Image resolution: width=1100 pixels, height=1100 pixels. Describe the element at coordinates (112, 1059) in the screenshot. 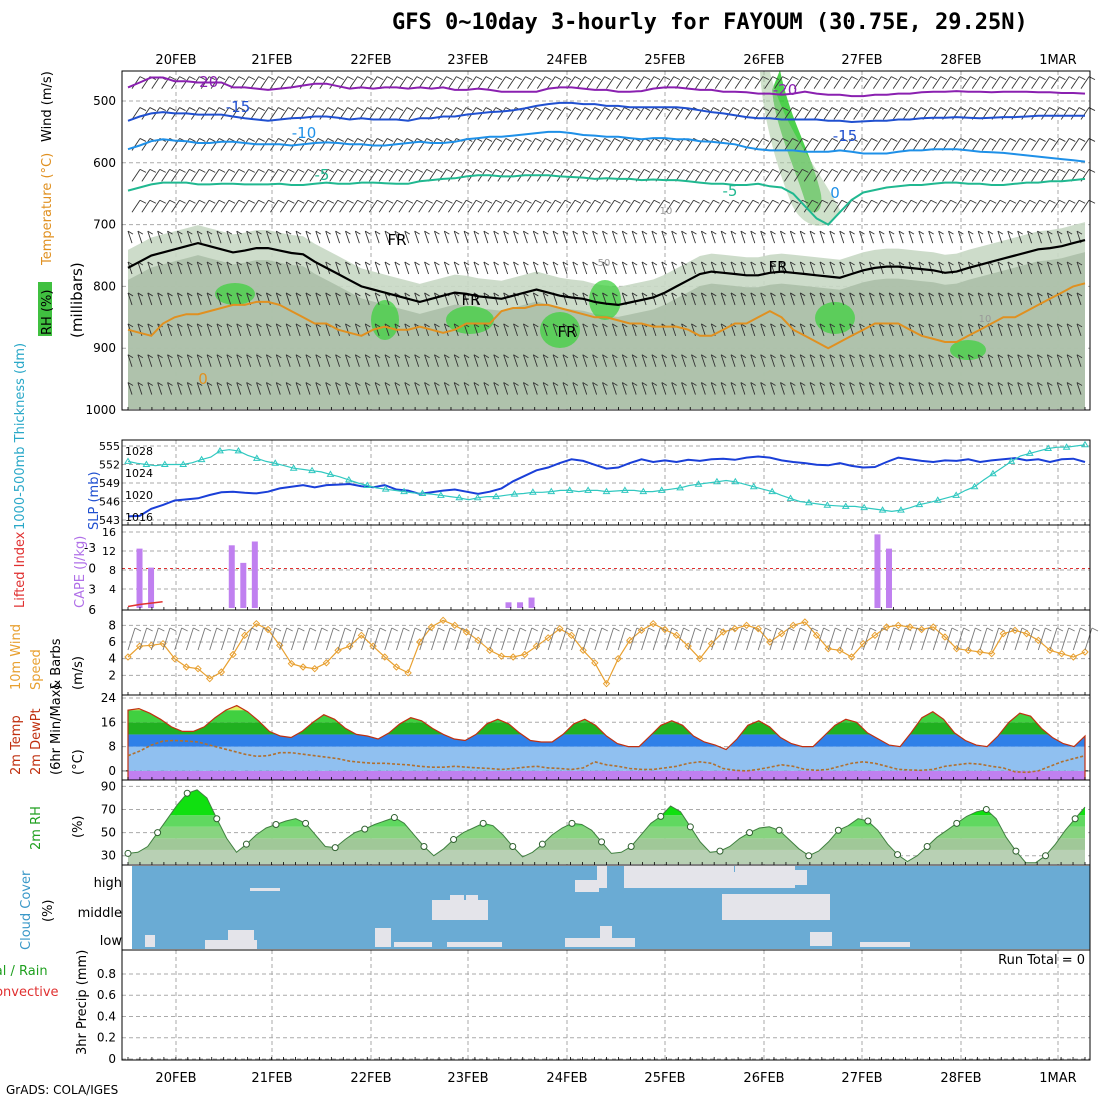

I see `y-tick-precip: 0` at that location.